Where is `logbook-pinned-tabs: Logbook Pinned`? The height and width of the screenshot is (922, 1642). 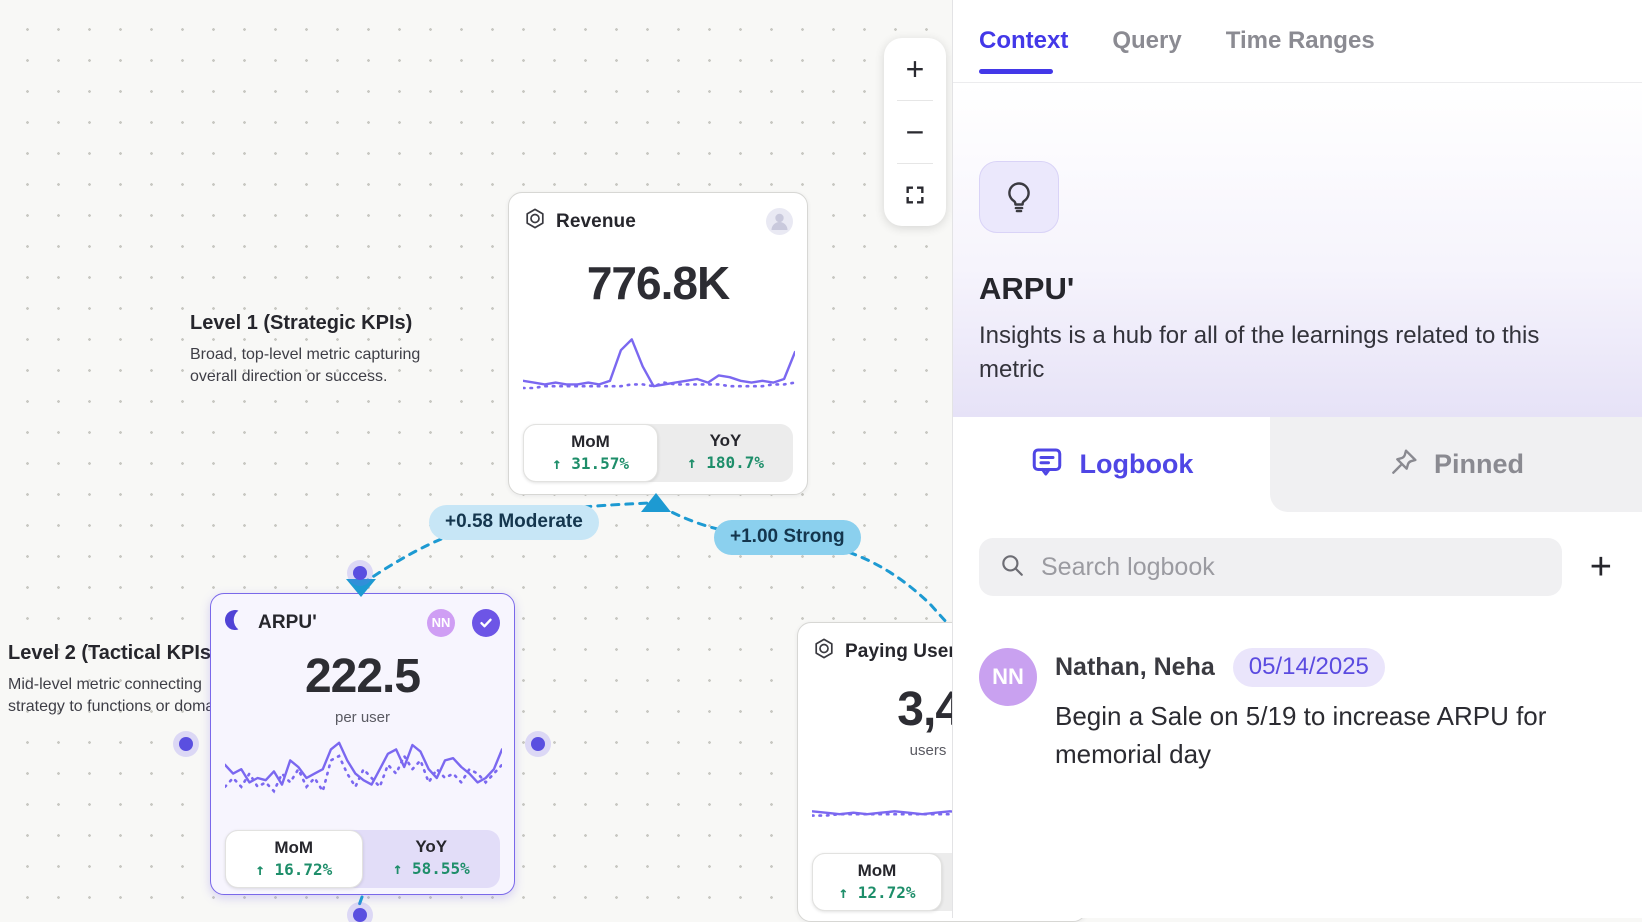 logbook-pinned-tabs: Logbook Pinned is located at coordinates (1297, 464).